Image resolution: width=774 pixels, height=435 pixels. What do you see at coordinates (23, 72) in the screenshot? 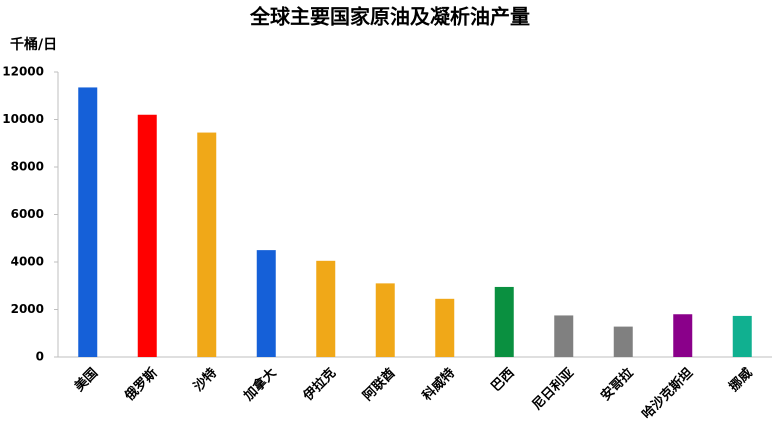
I see `y-tick-label: 12000` at bounding box center [23, 72].